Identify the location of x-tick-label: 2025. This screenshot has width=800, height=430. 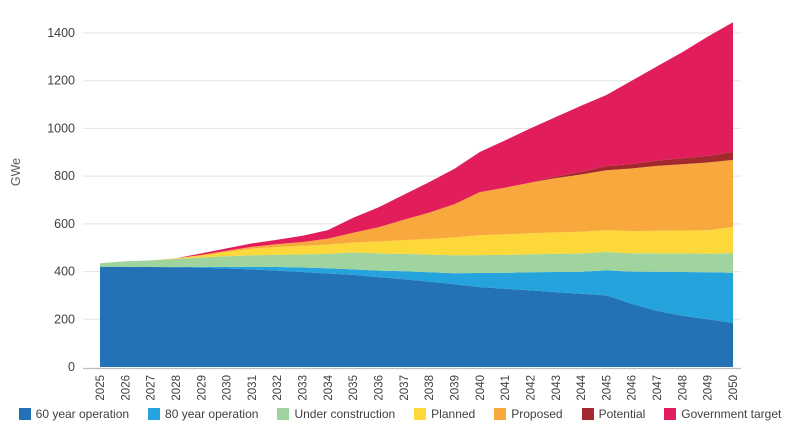
(101, 388).